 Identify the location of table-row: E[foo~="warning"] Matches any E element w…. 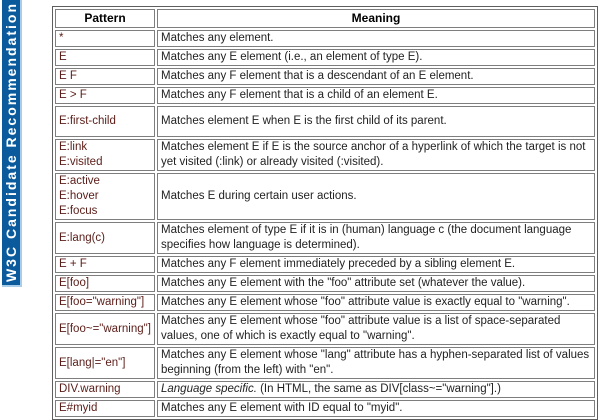
(325, 329).